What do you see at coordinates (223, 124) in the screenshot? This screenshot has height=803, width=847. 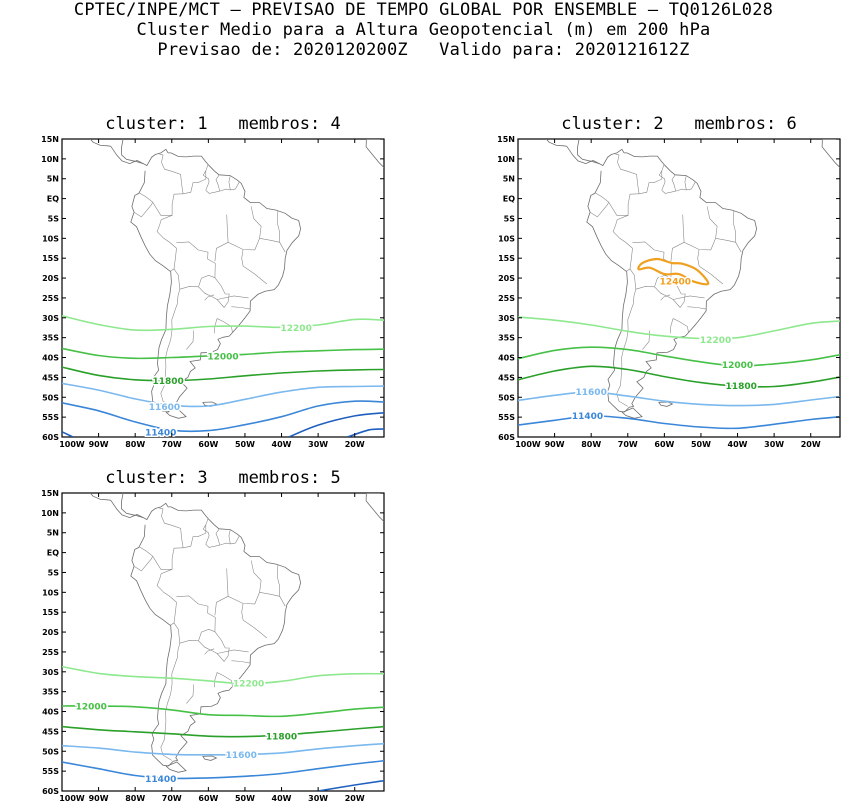 I see `panel-1-title: cluster: 1 membros: 4` at bounding box center [223, 124].